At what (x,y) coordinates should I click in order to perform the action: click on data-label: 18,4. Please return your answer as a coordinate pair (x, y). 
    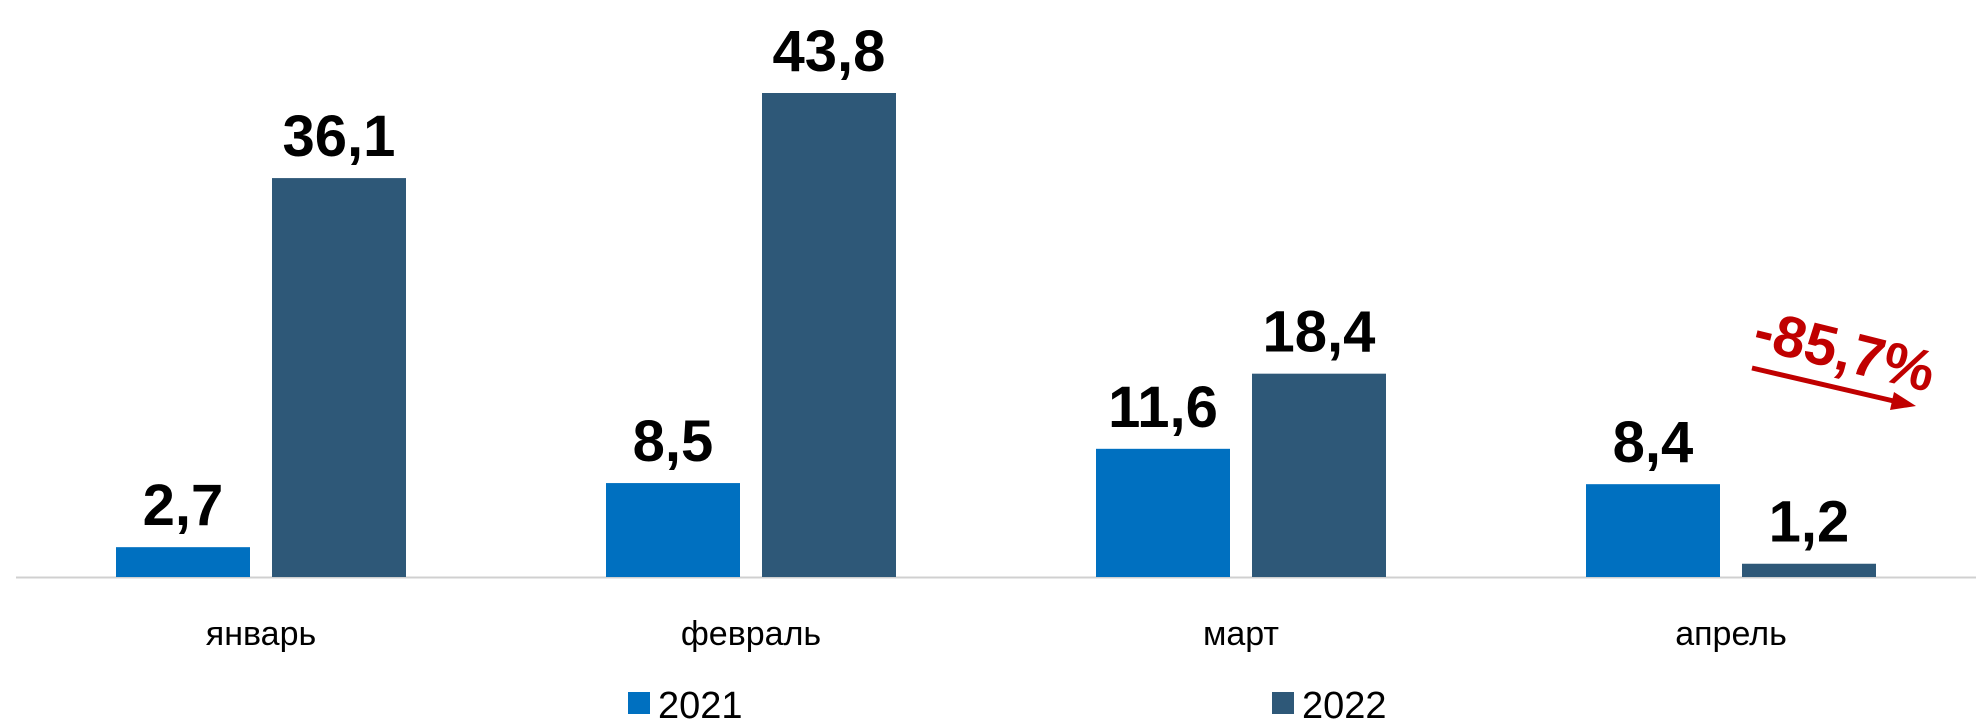
    Looking at the image, I should click on (1319, 332).